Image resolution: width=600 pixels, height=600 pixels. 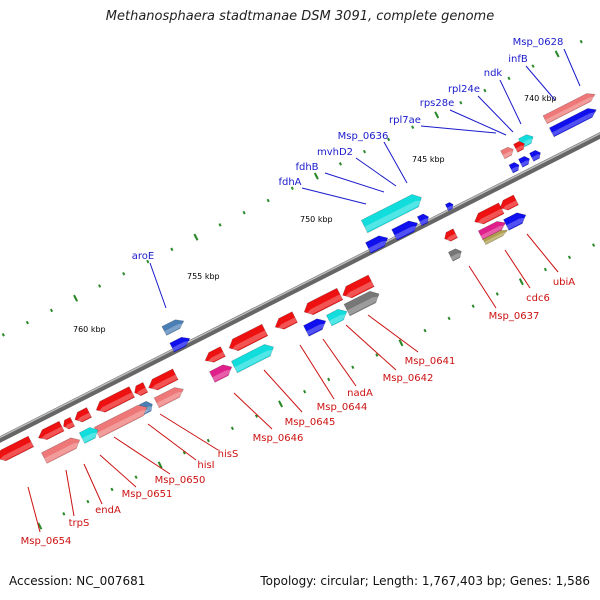 I want to click on gene-gray-shade, so click(x=364, y=306).